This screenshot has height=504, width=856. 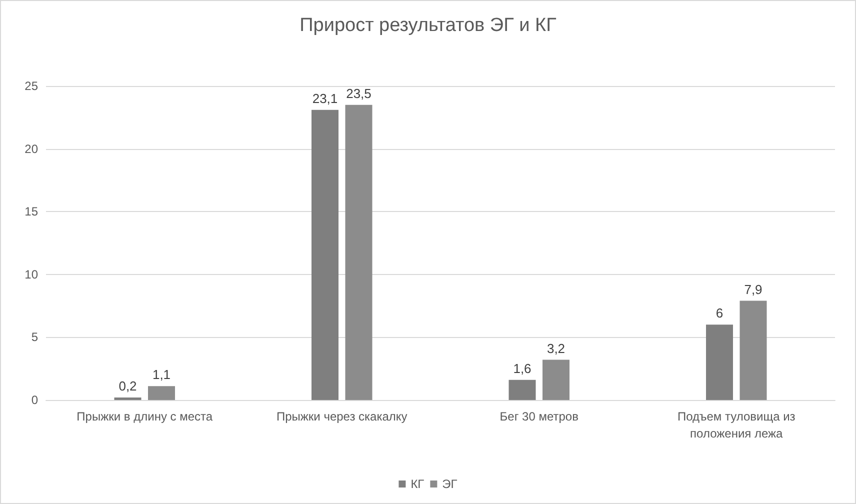 What do you see at coordinates (753, 289) in the screenshot?
I see `data-label: 7,9` at bounding box center [753, 289].